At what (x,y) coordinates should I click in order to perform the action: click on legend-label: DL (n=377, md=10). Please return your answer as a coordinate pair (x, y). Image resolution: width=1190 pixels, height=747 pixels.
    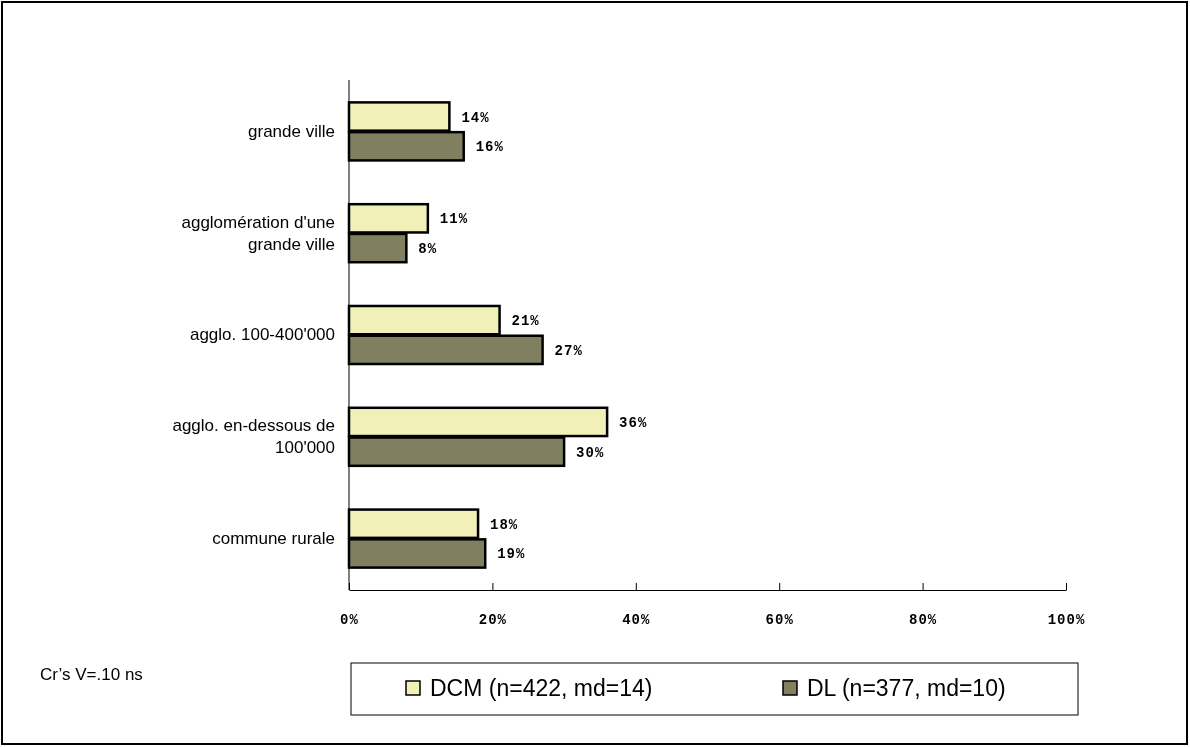
    Looking at the image, I should click on (906, 688).